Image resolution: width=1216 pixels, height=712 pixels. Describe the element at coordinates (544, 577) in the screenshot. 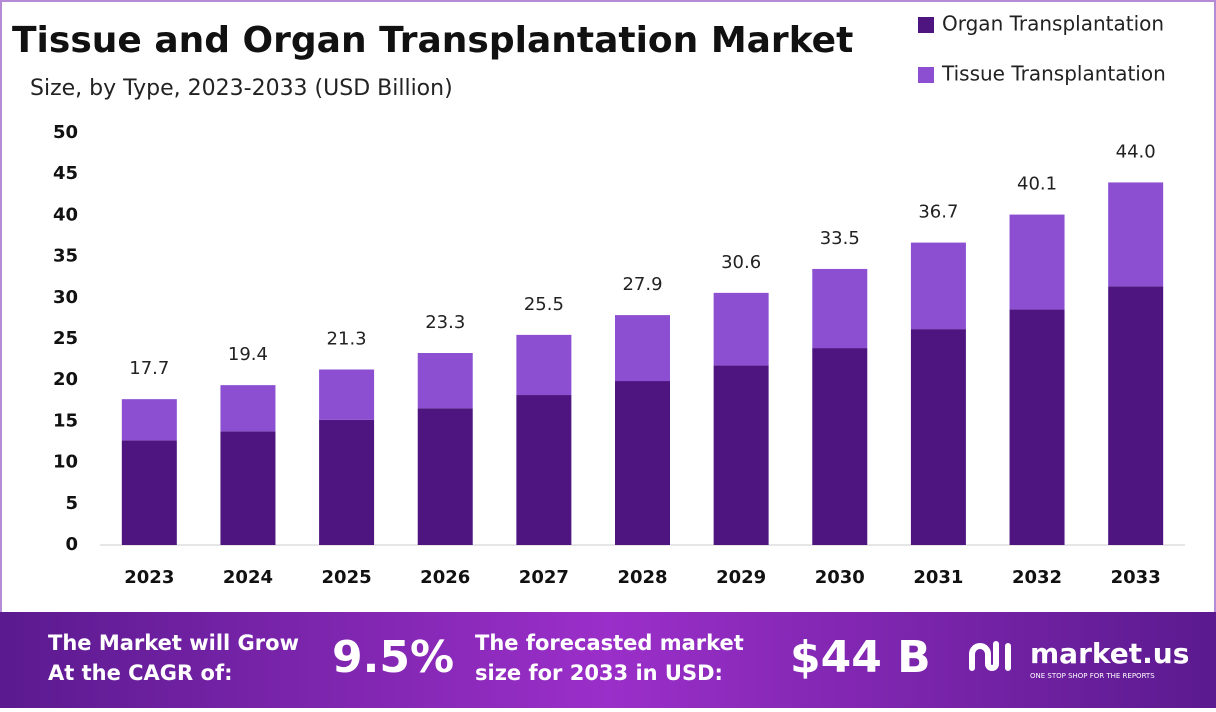

I see `x-tick-label: 2027` at that location.